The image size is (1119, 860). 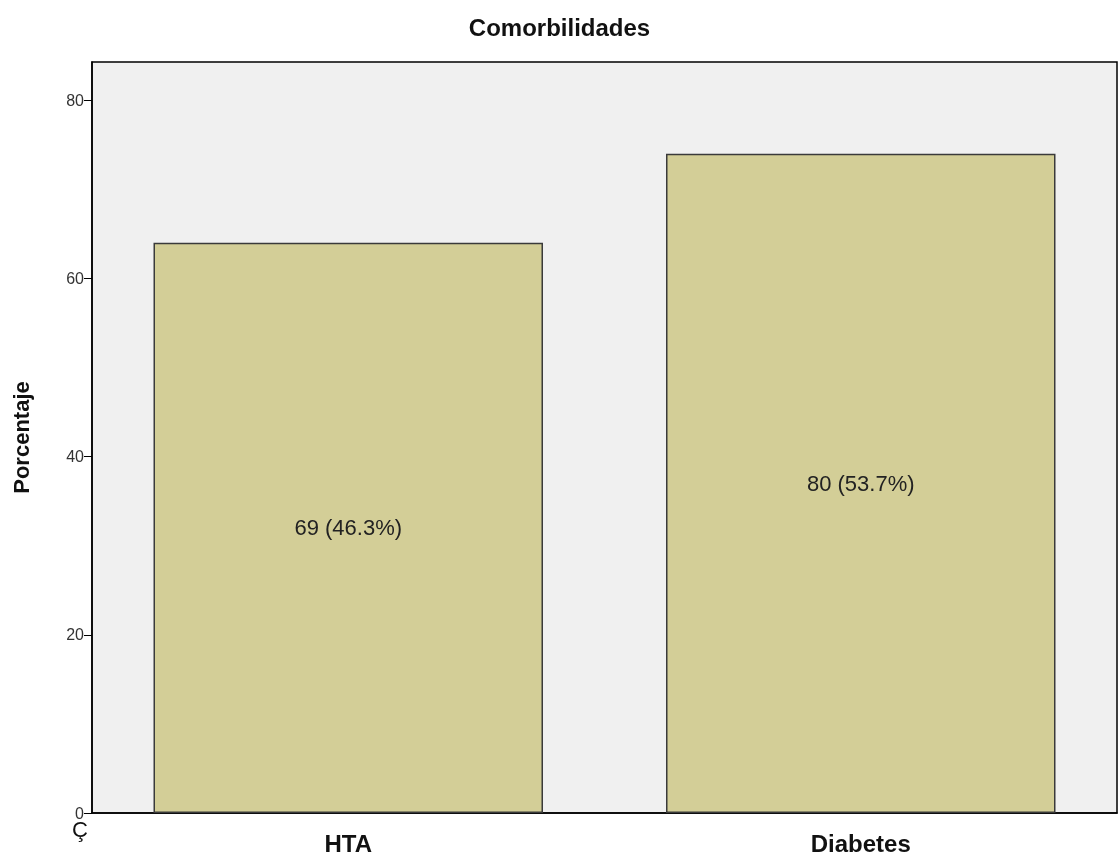 What do you see at coordinates (75, 635) in the screenshot?
I see `y-tick-label: 20` at bounding box center [75, 635].